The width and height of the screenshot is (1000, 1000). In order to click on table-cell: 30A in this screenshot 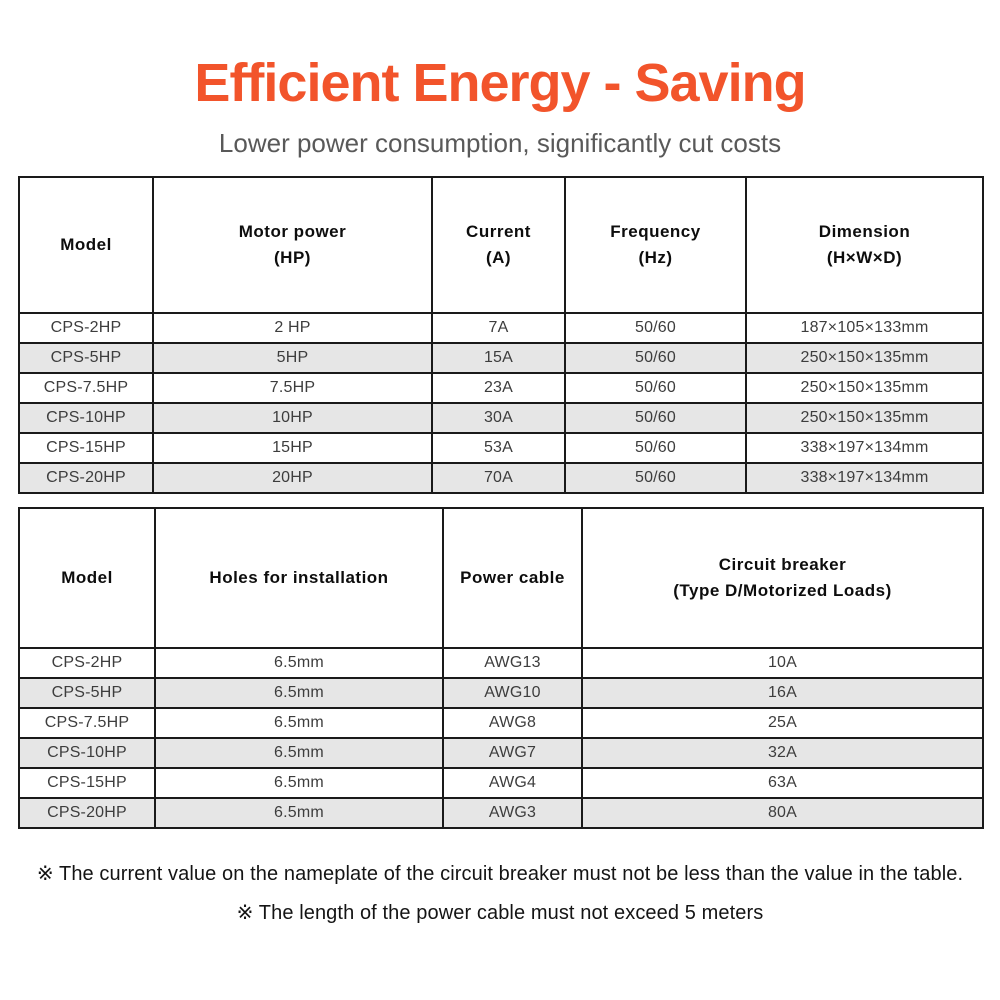, I will do `click(498, 418)`.